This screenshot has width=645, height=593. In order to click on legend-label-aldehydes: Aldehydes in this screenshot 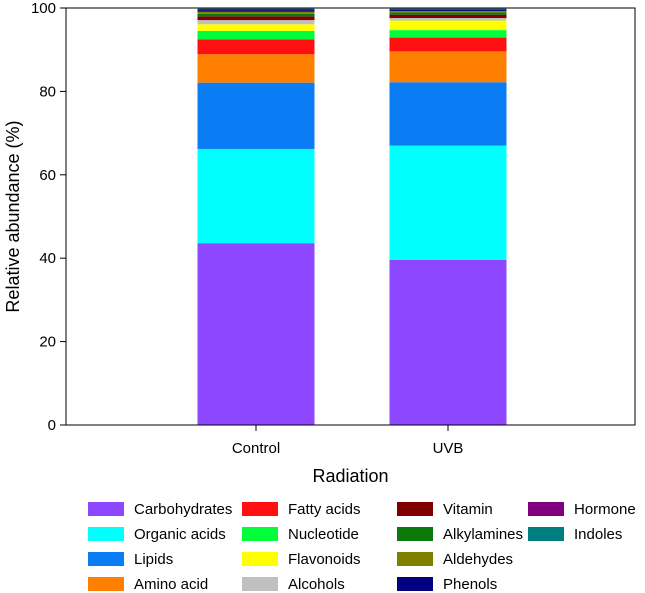, I will do `click(478, 559)`.